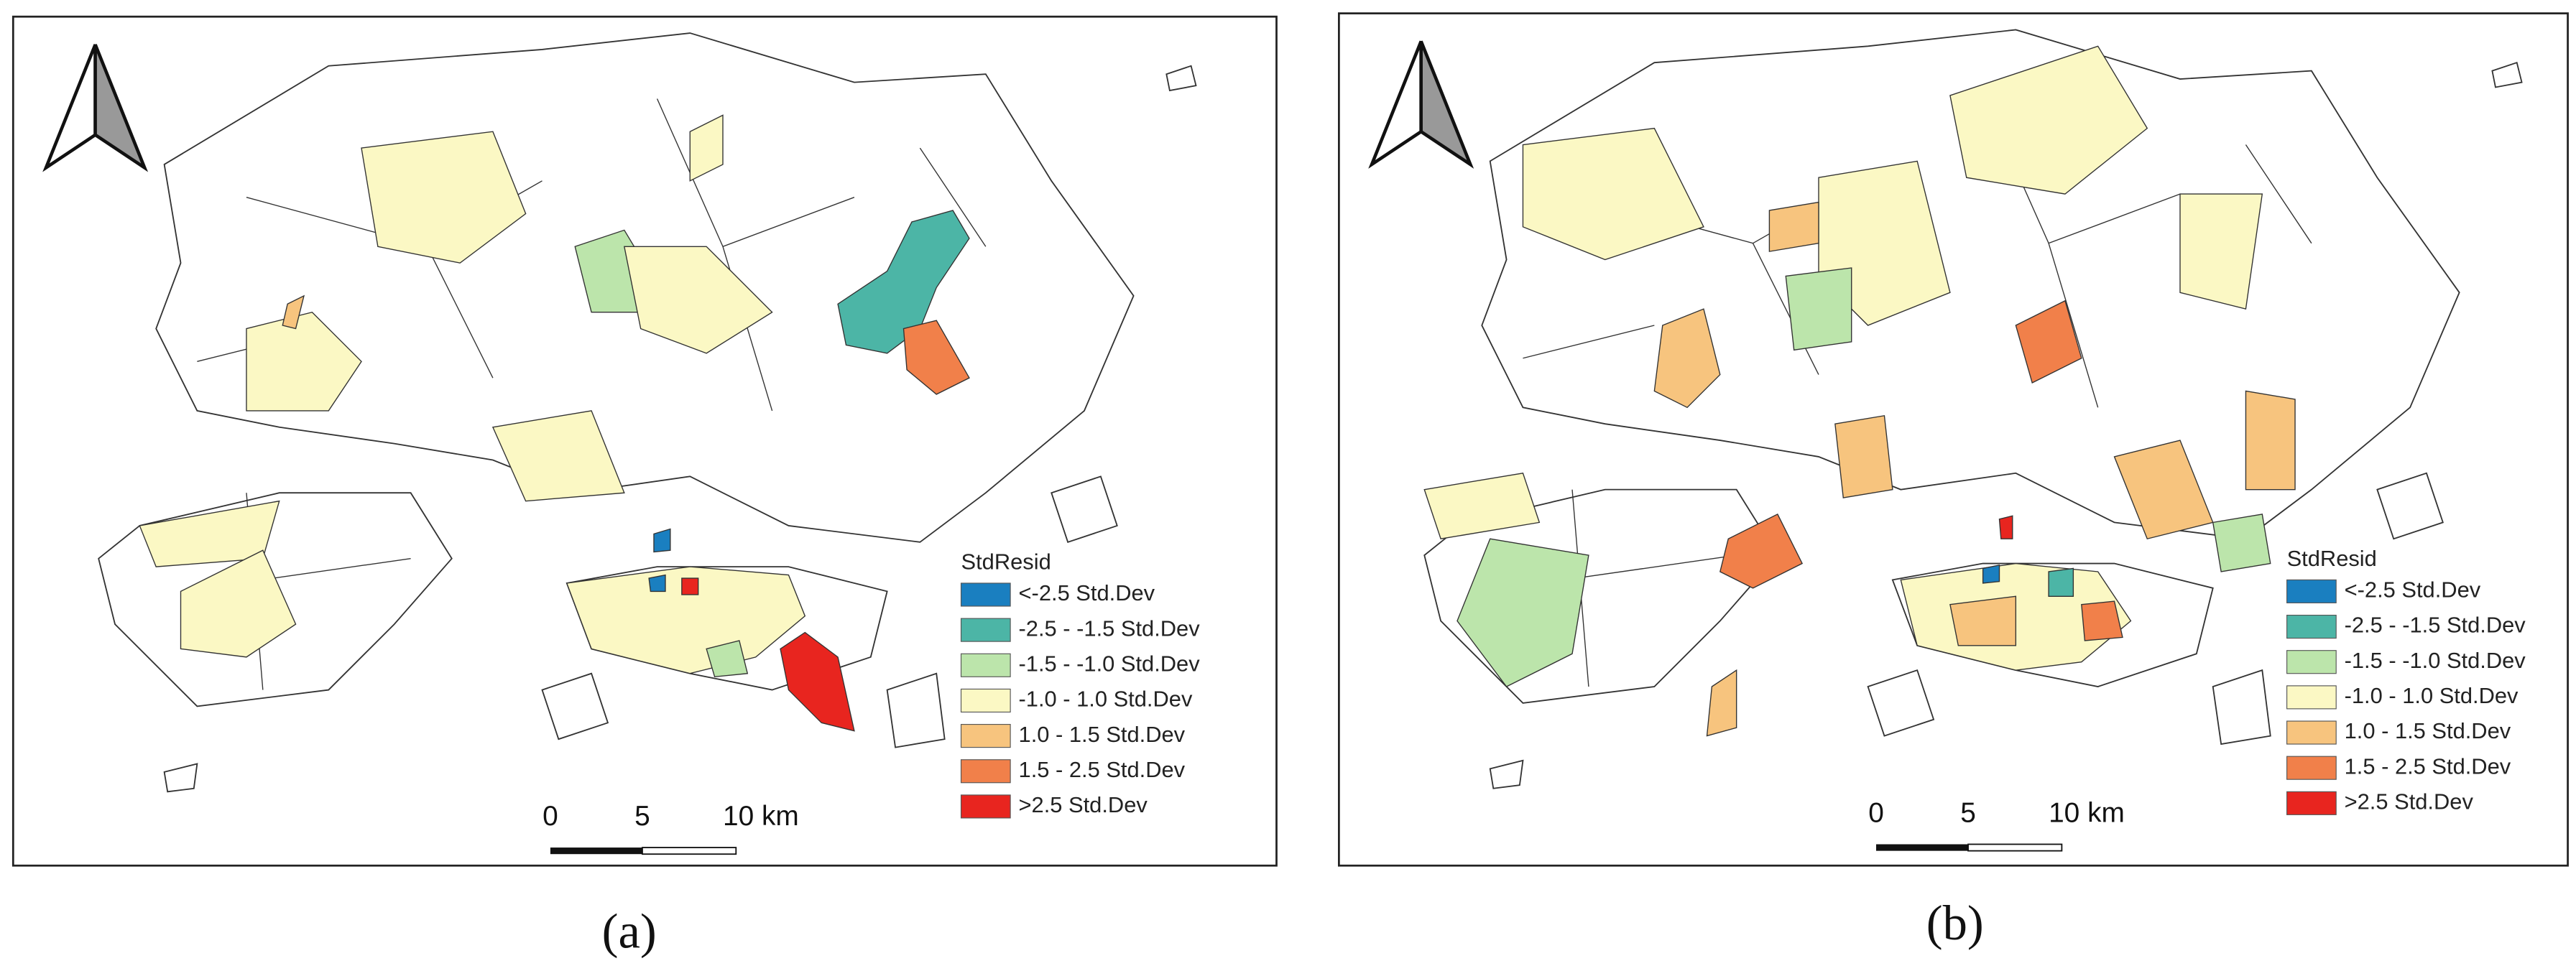 This screenshot has height=966, width=2576. I want to click on panel-label: (a), so click(630, 931).